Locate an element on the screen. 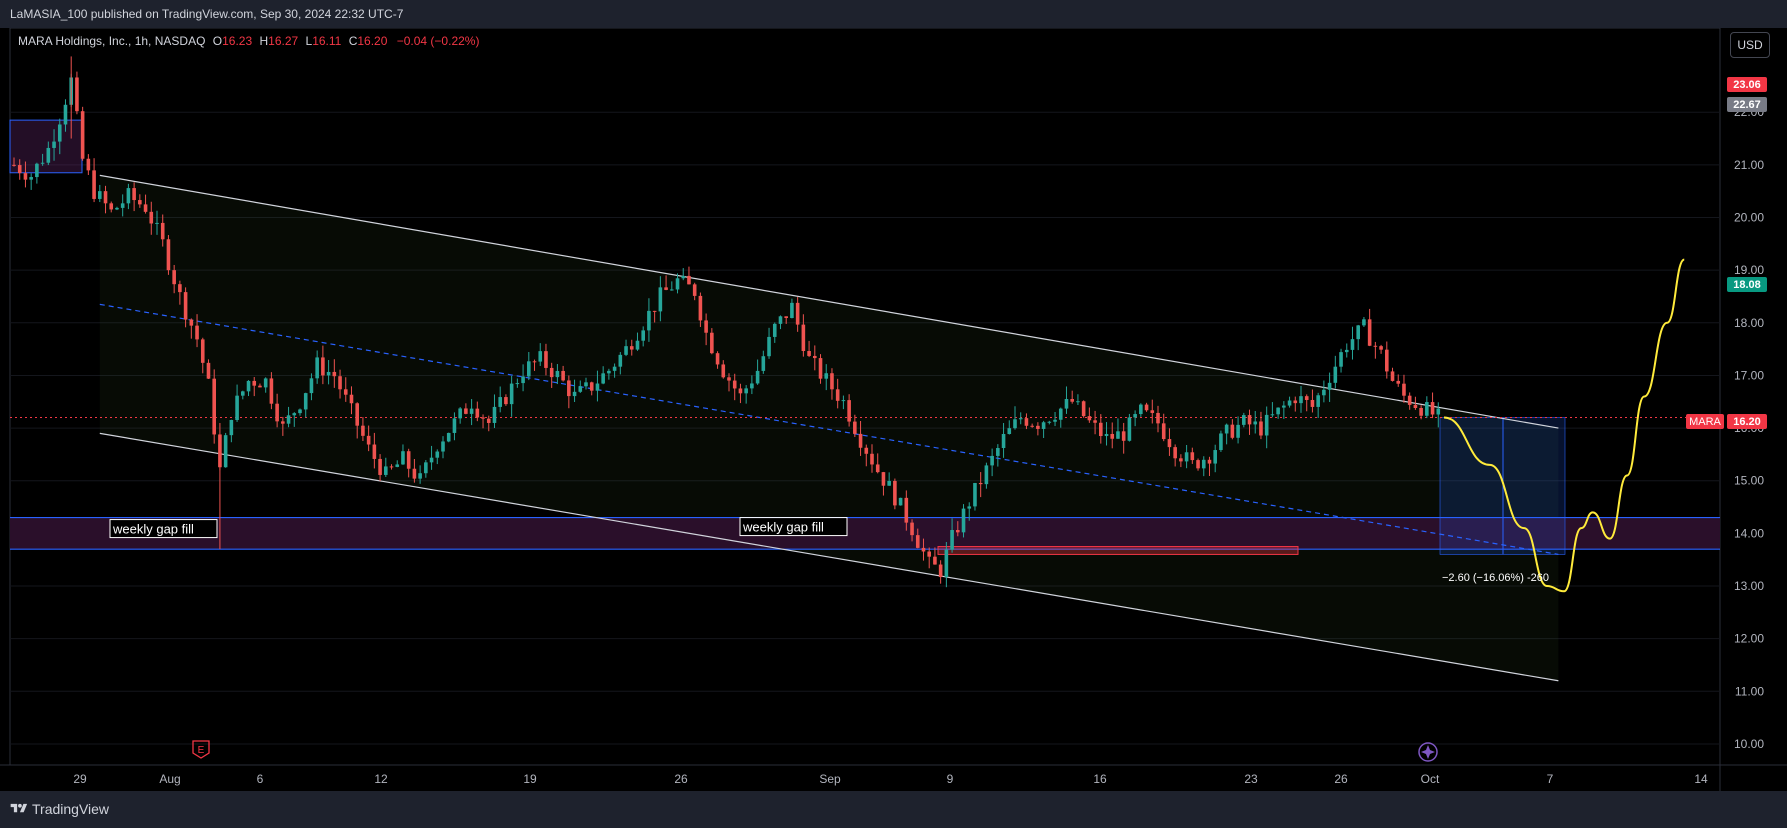 This screenshot has height=828, width=1787. event-star-icon is located at coordinates (1428, 752).